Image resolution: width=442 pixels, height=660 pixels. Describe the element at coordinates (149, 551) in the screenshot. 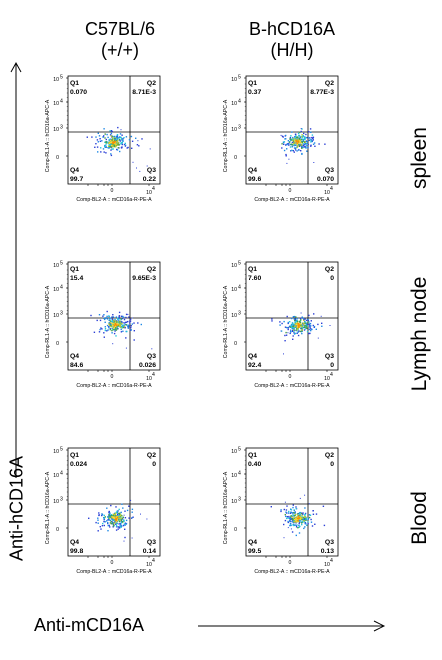

I see `quadrant-value-q3: 0.14` at that location.